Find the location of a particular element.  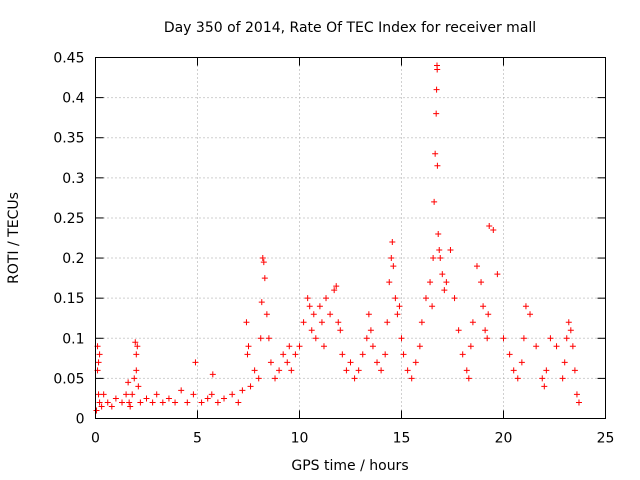

x-axis-label: GPS time / hours is located at coordinates (349, 466).